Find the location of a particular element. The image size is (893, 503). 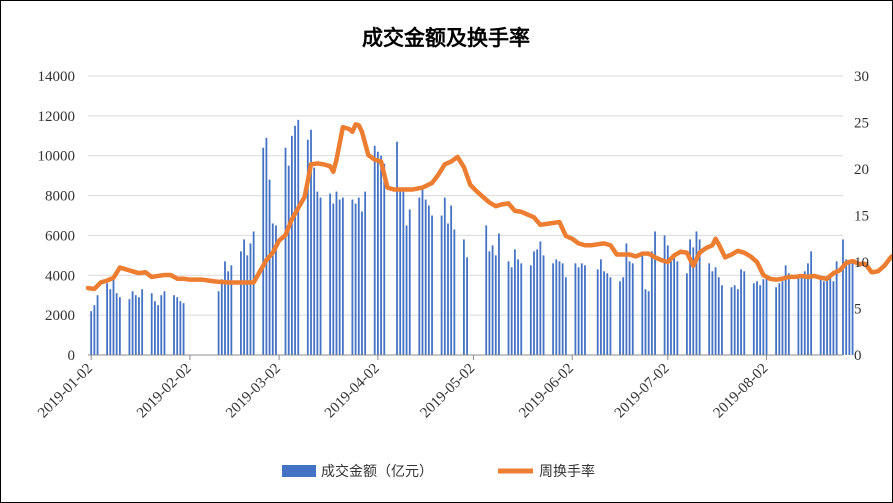

x-tick-label: 2019-02-02 is located at coordinates (164, 391).